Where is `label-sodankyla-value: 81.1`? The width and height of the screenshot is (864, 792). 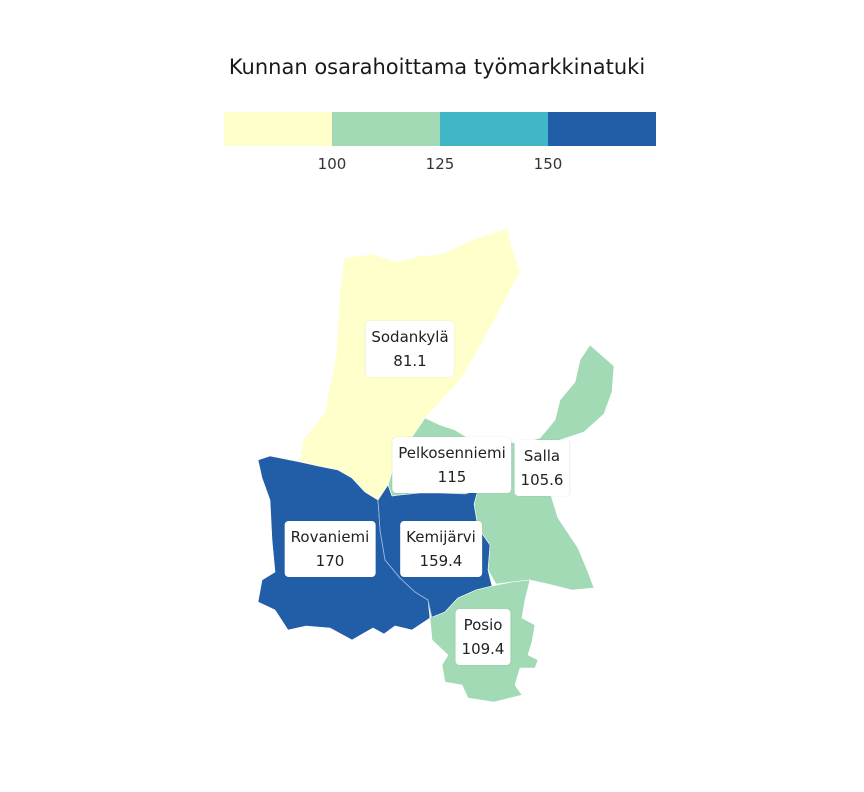
label-sodankyla-value: 81.1 is located at coordinates (410, 361).